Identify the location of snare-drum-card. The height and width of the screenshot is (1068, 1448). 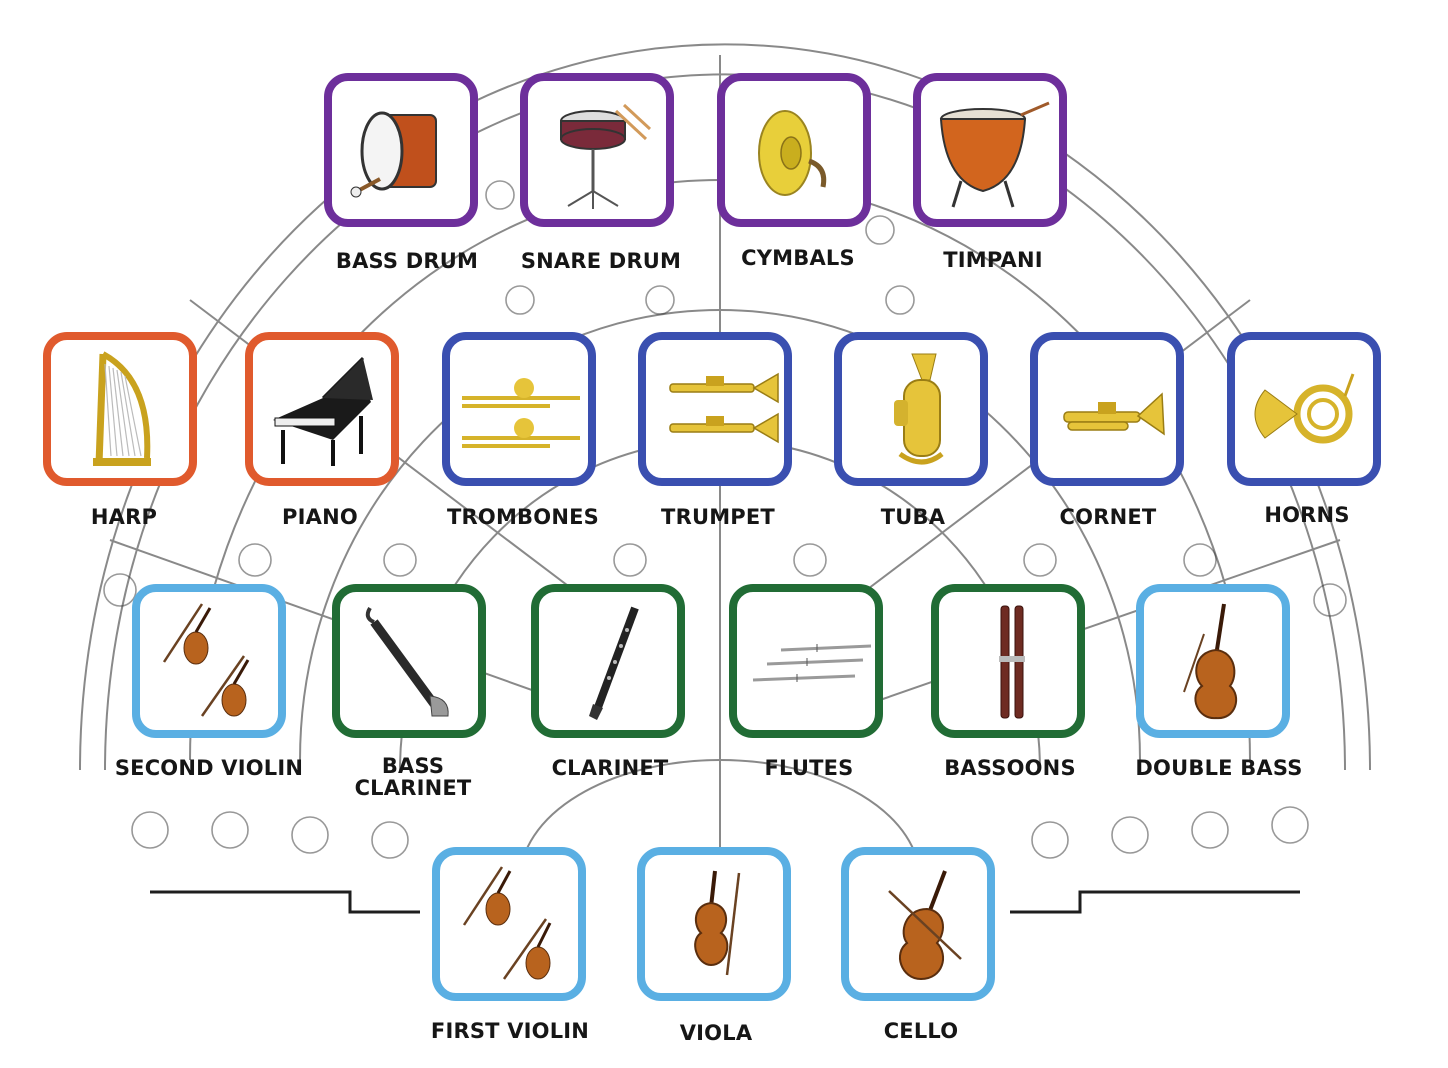
(597, 150).